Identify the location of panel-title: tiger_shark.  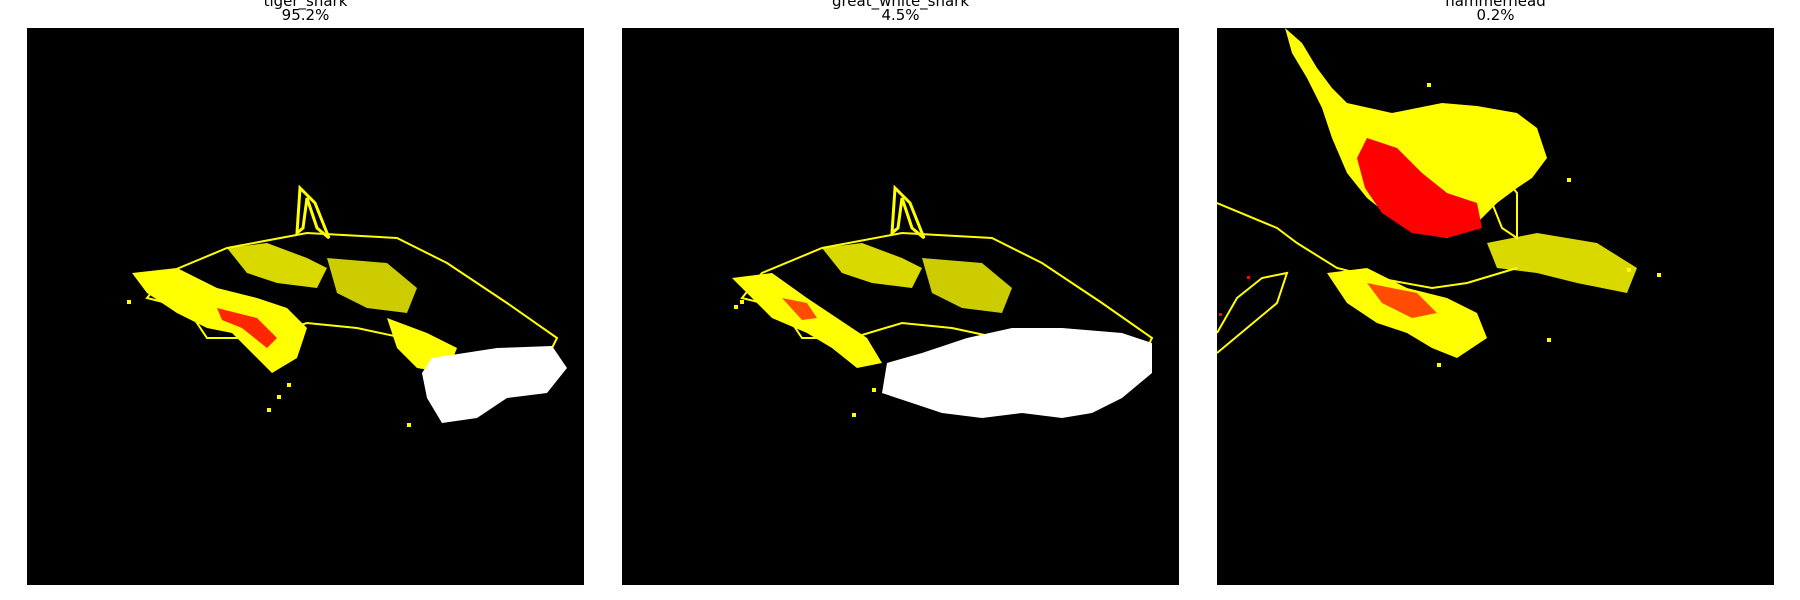
(305, 5).